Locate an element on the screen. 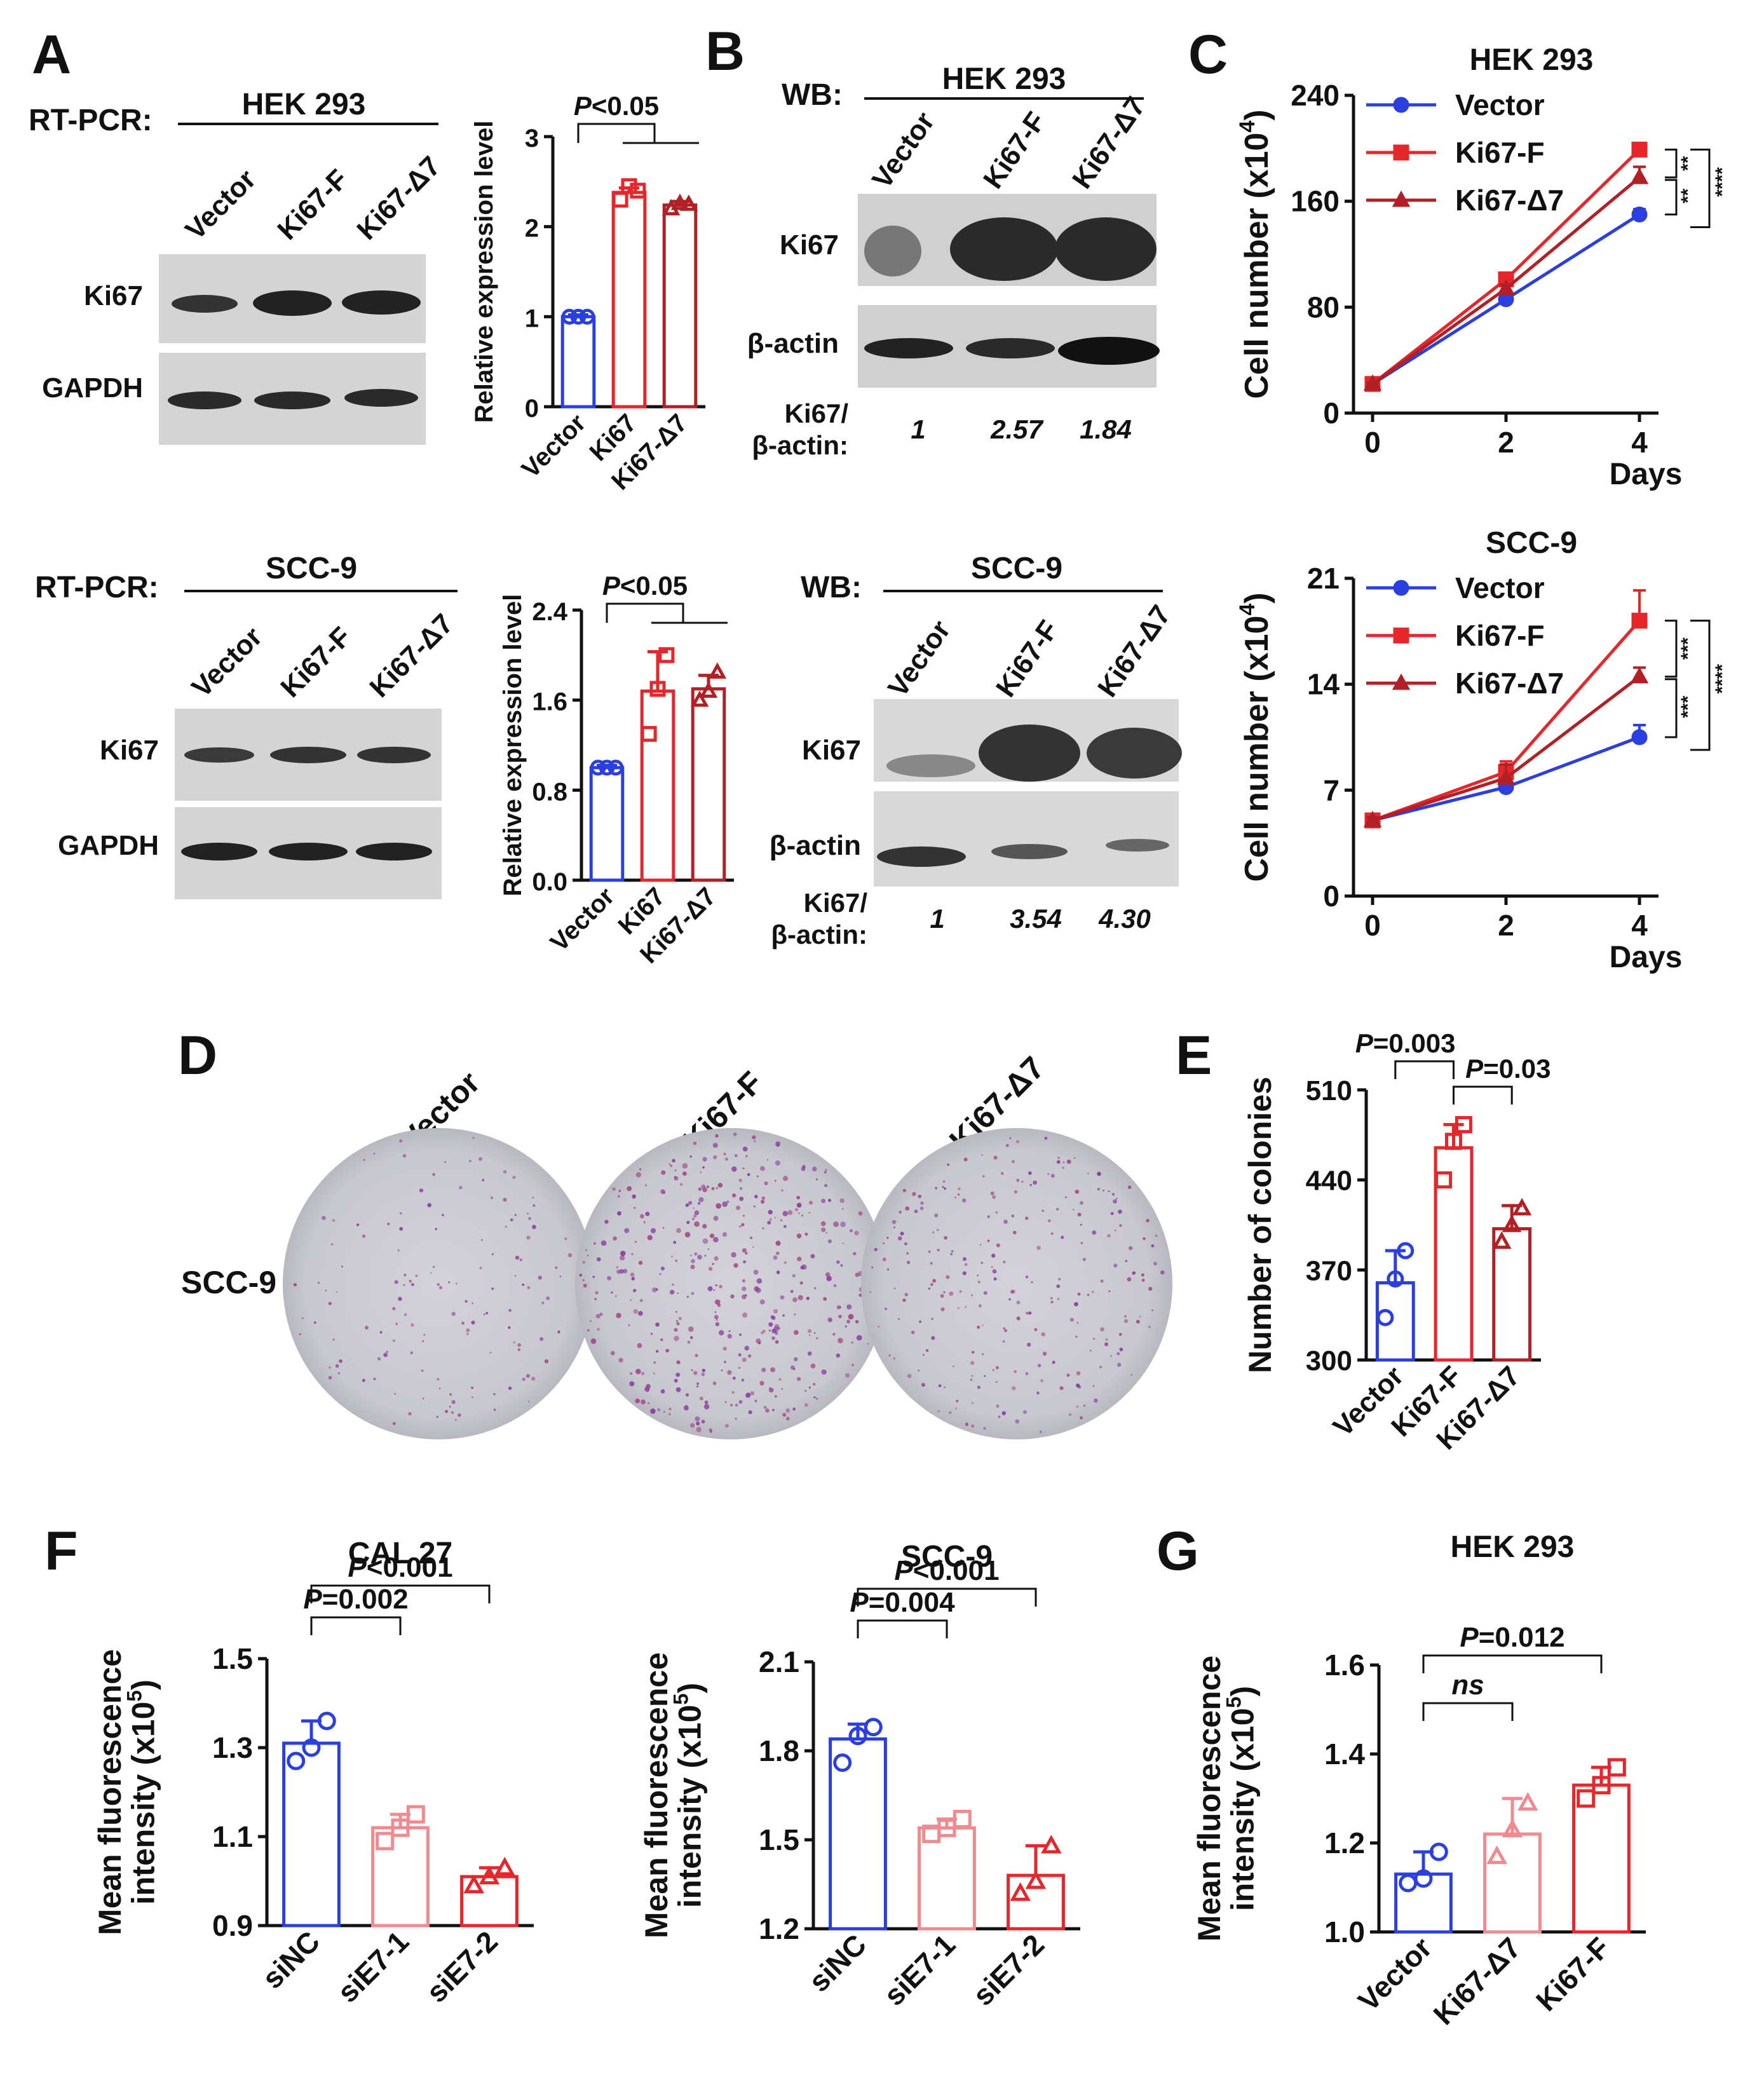 The image size is (1764, 2094). y-axis-label: Relative expression level is located at coordinates (513, 745).